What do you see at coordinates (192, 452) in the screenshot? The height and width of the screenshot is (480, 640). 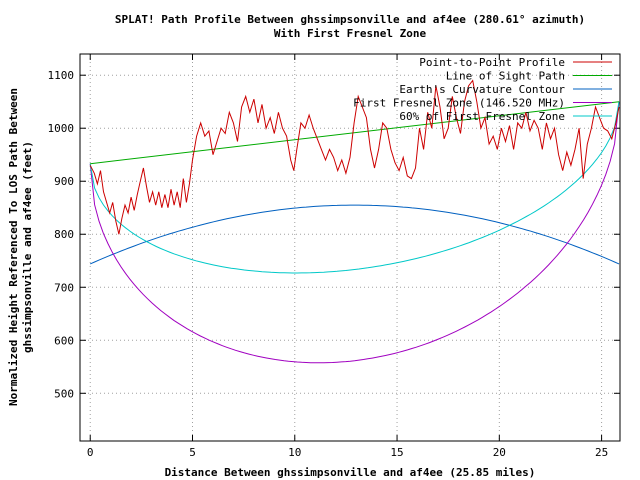 I see `x-tick-label: 5` at bounding box center [192, 452].